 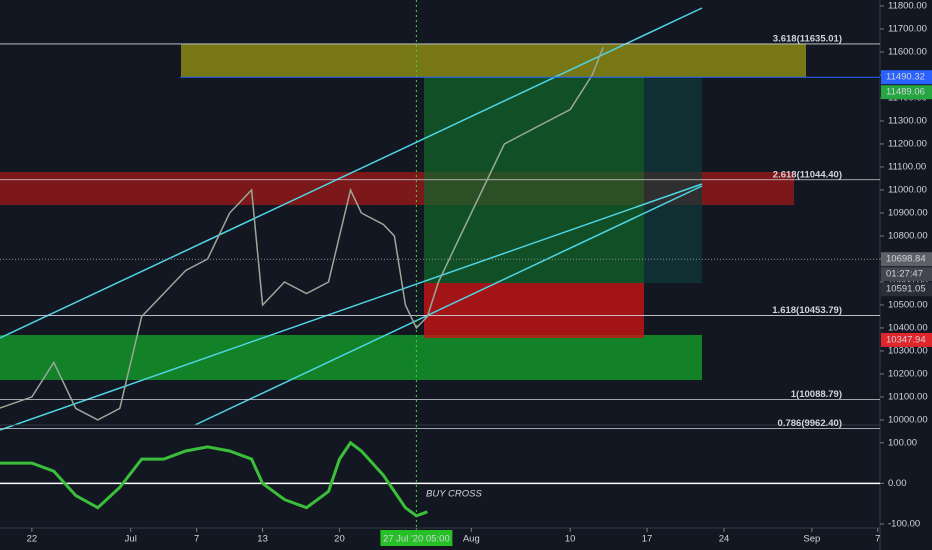 I want to click on loss-zone, so click(x=534, y=310).